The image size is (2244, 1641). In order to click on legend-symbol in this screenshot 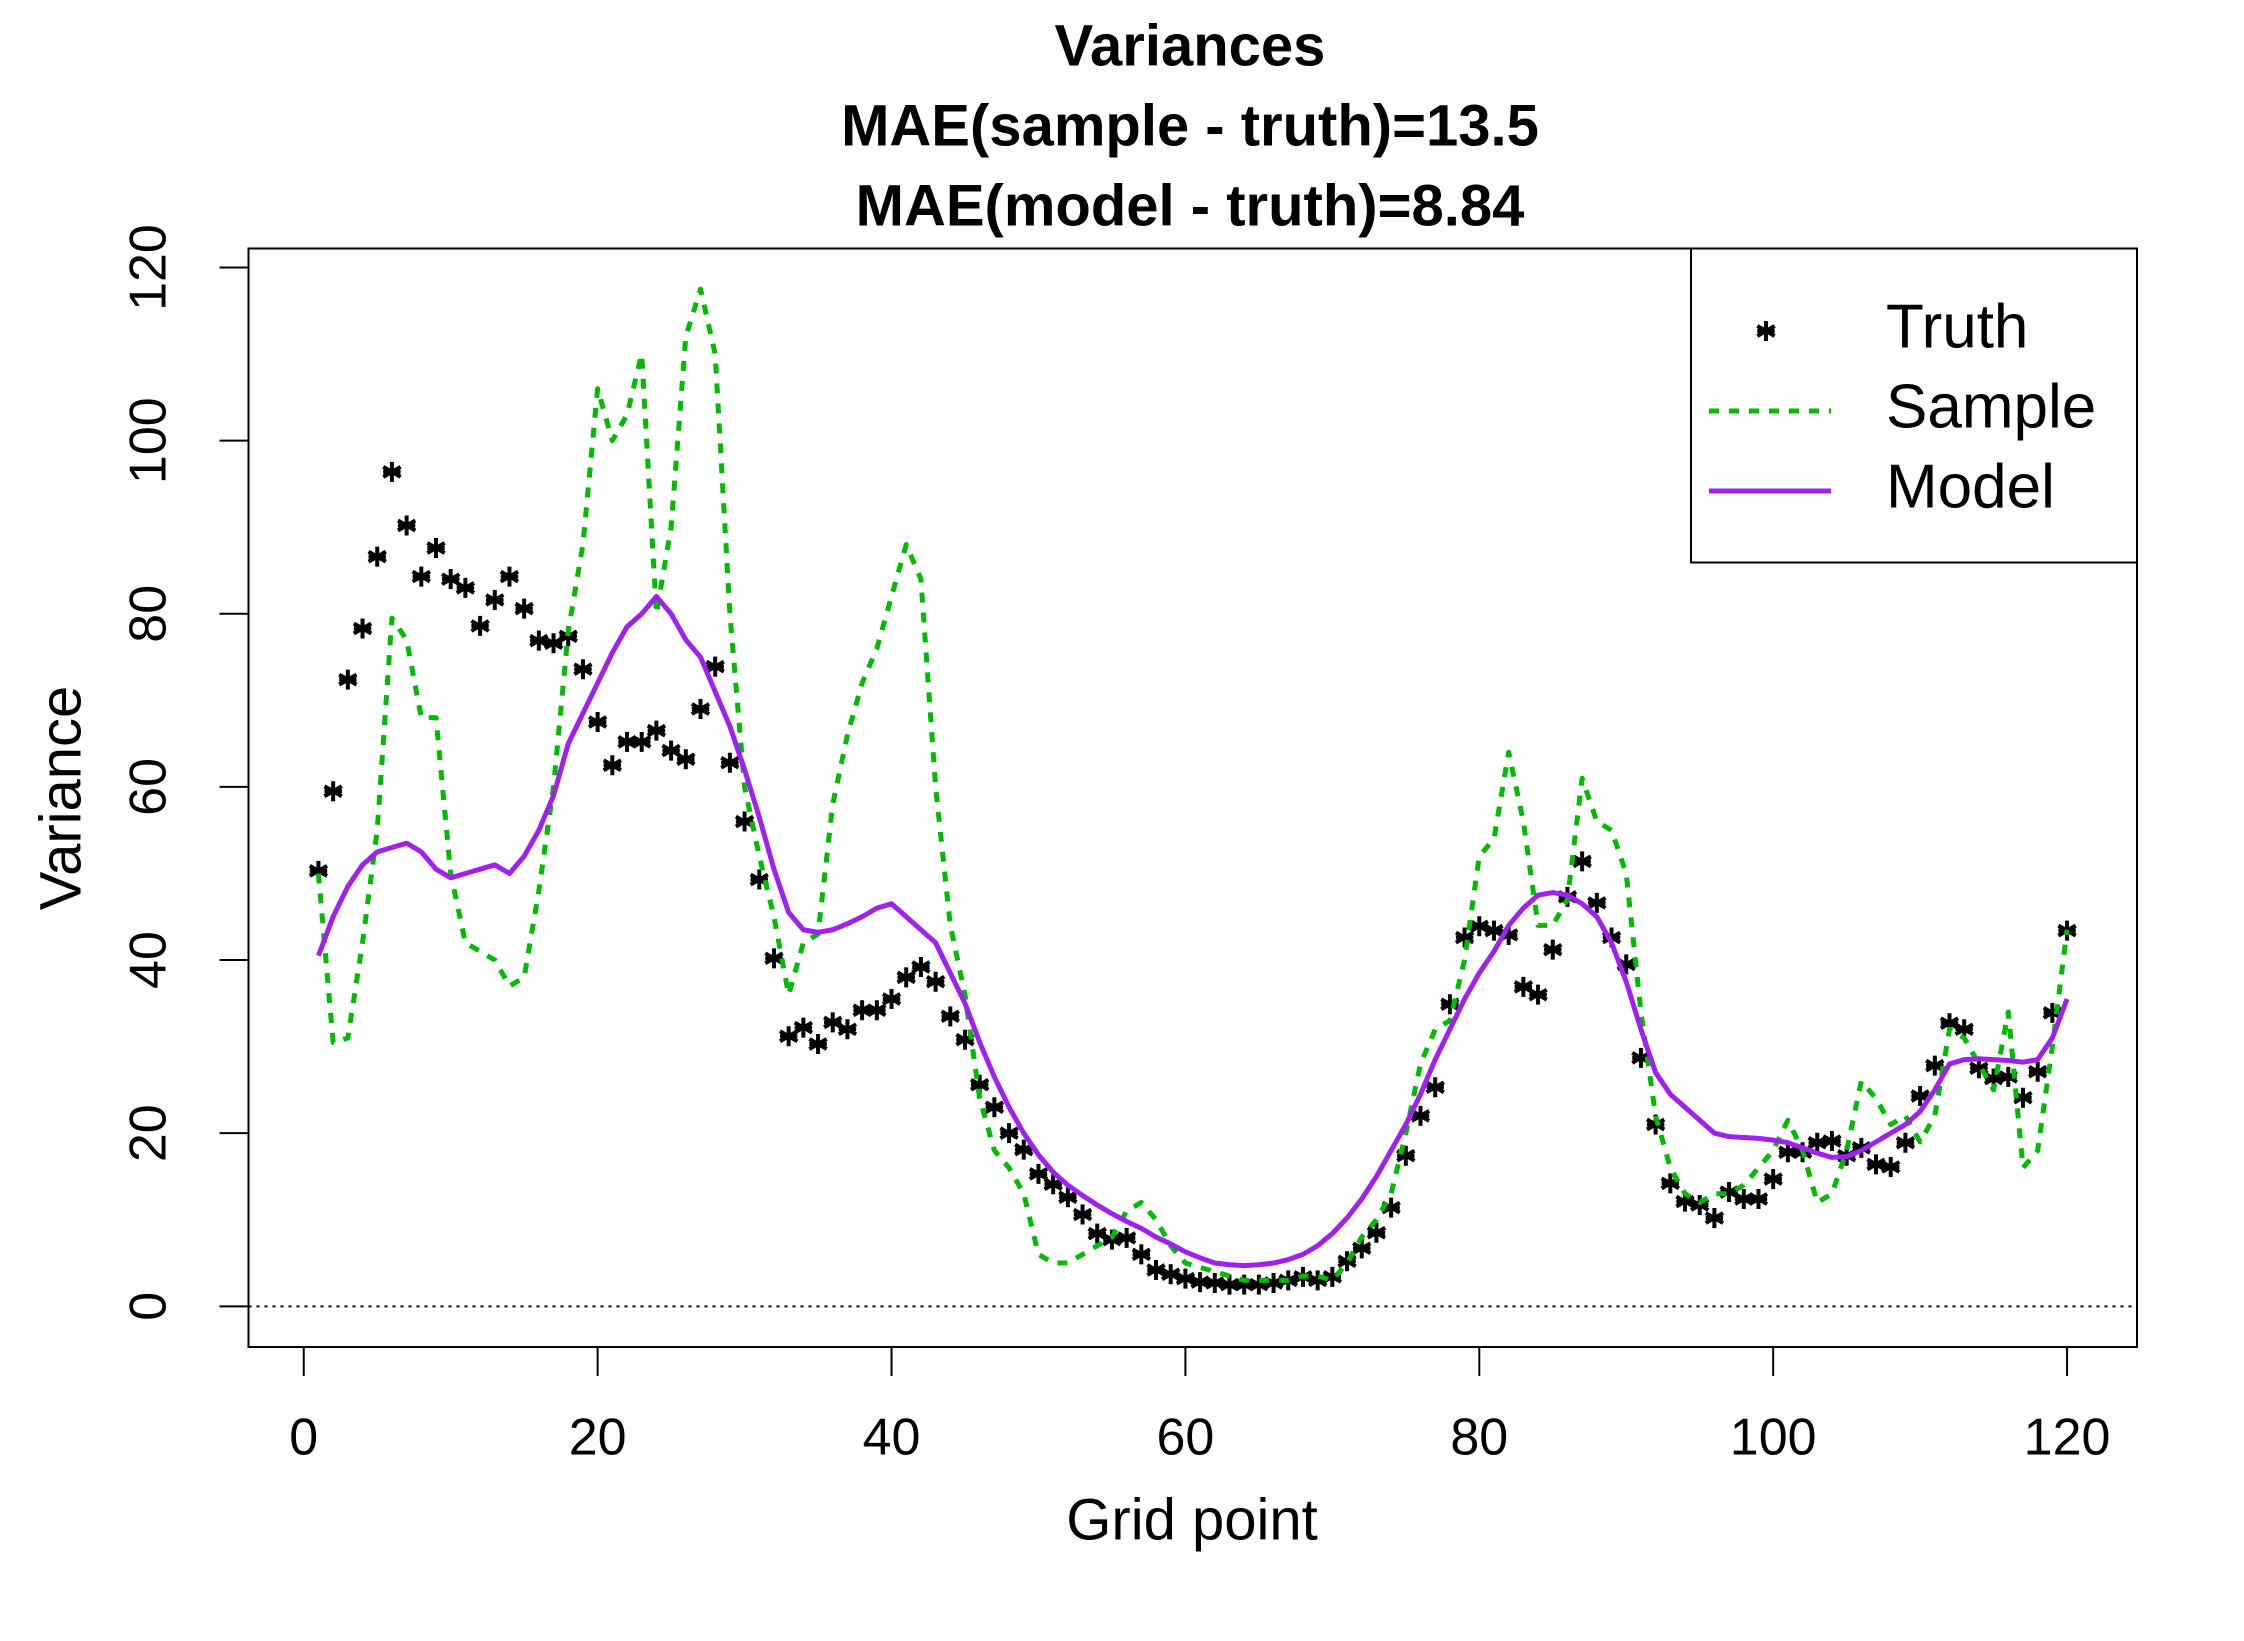, I will do `click(1766, 331)`.